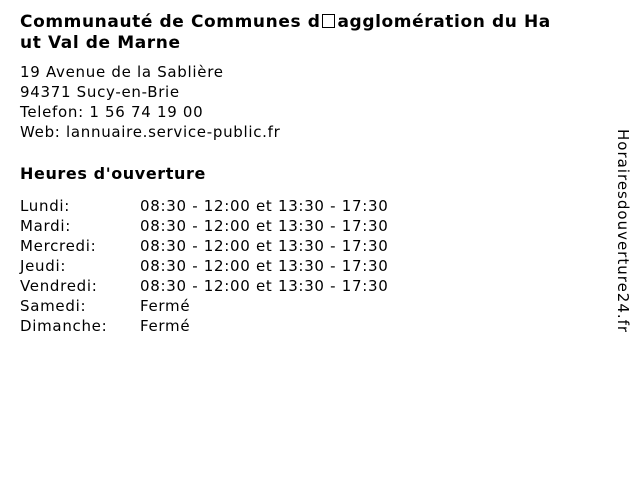 The image size is (640, 480). Describe the element at coordinates (58, 246) in the screenshot. I see `day-label: Mercredi:` at that location.